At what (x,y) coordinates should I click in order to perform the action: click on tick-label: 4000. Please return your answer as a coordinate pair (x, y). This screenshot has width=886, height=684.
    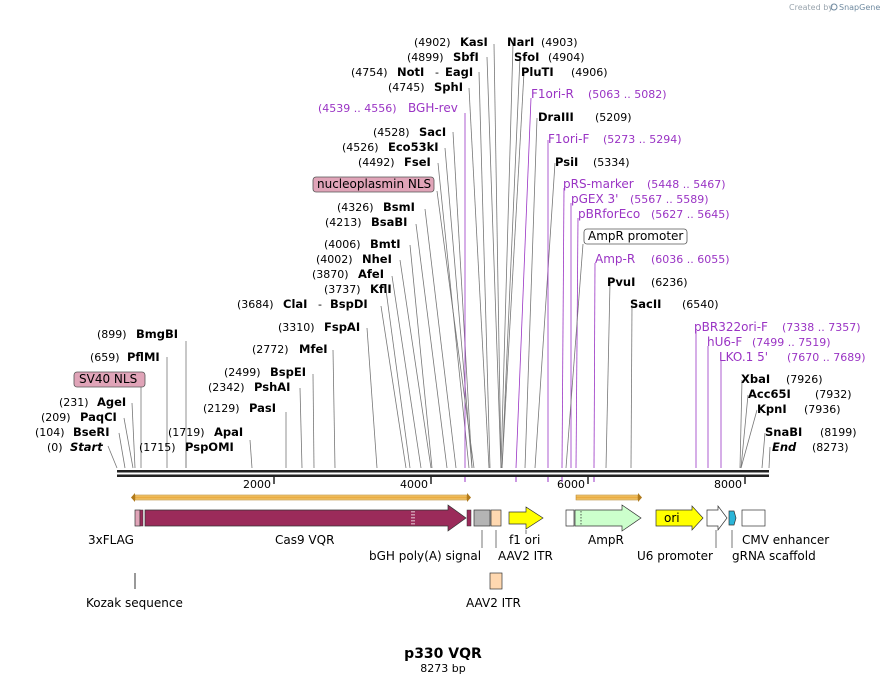
    Looking at the image, I should click on (414, 484).